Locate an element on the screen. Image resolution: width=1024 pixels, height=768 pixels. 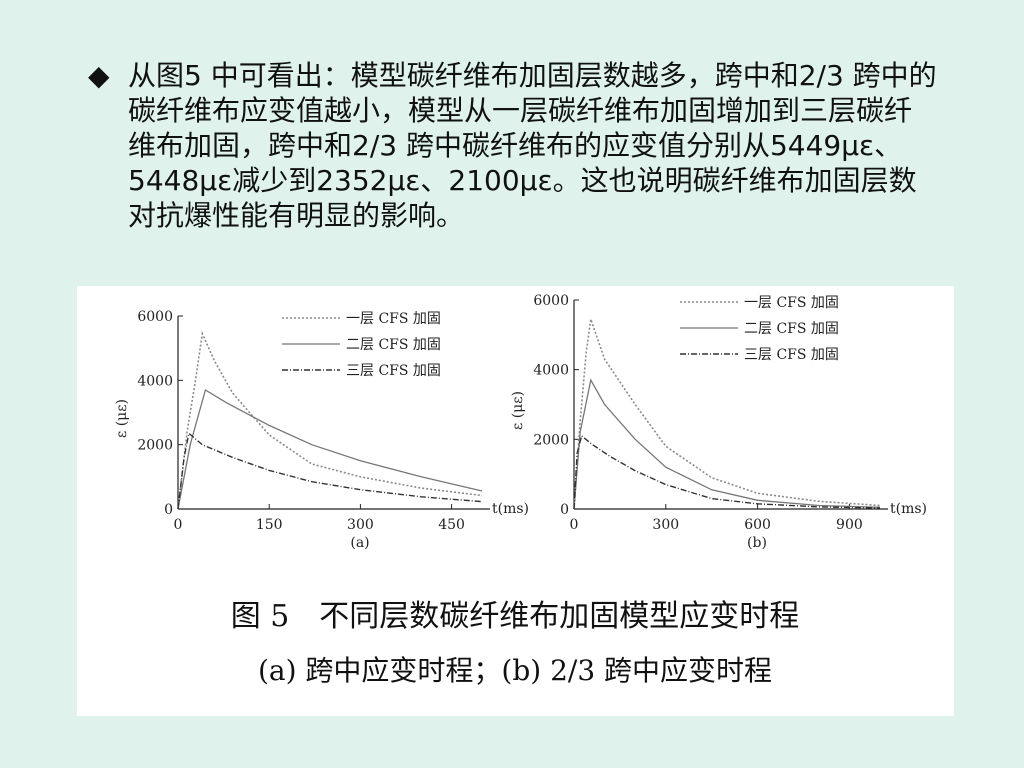
figure-subcaption: (a) 跨中应变时程；(b) 2/3 跨中应变时程 is located at coordinates (515, 670).